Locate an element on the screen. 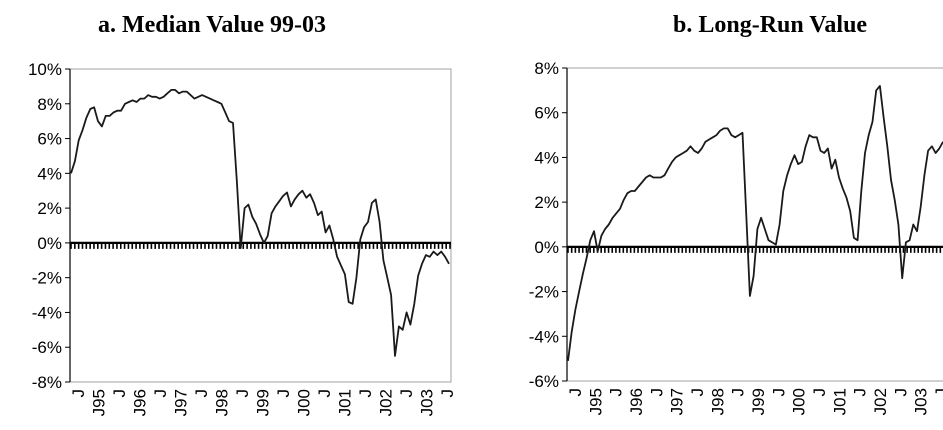 Image resolution: width=943 pixels, height=430 pixels. chart-a-y-tick-label: 6% is located at coordinates (49, 139).